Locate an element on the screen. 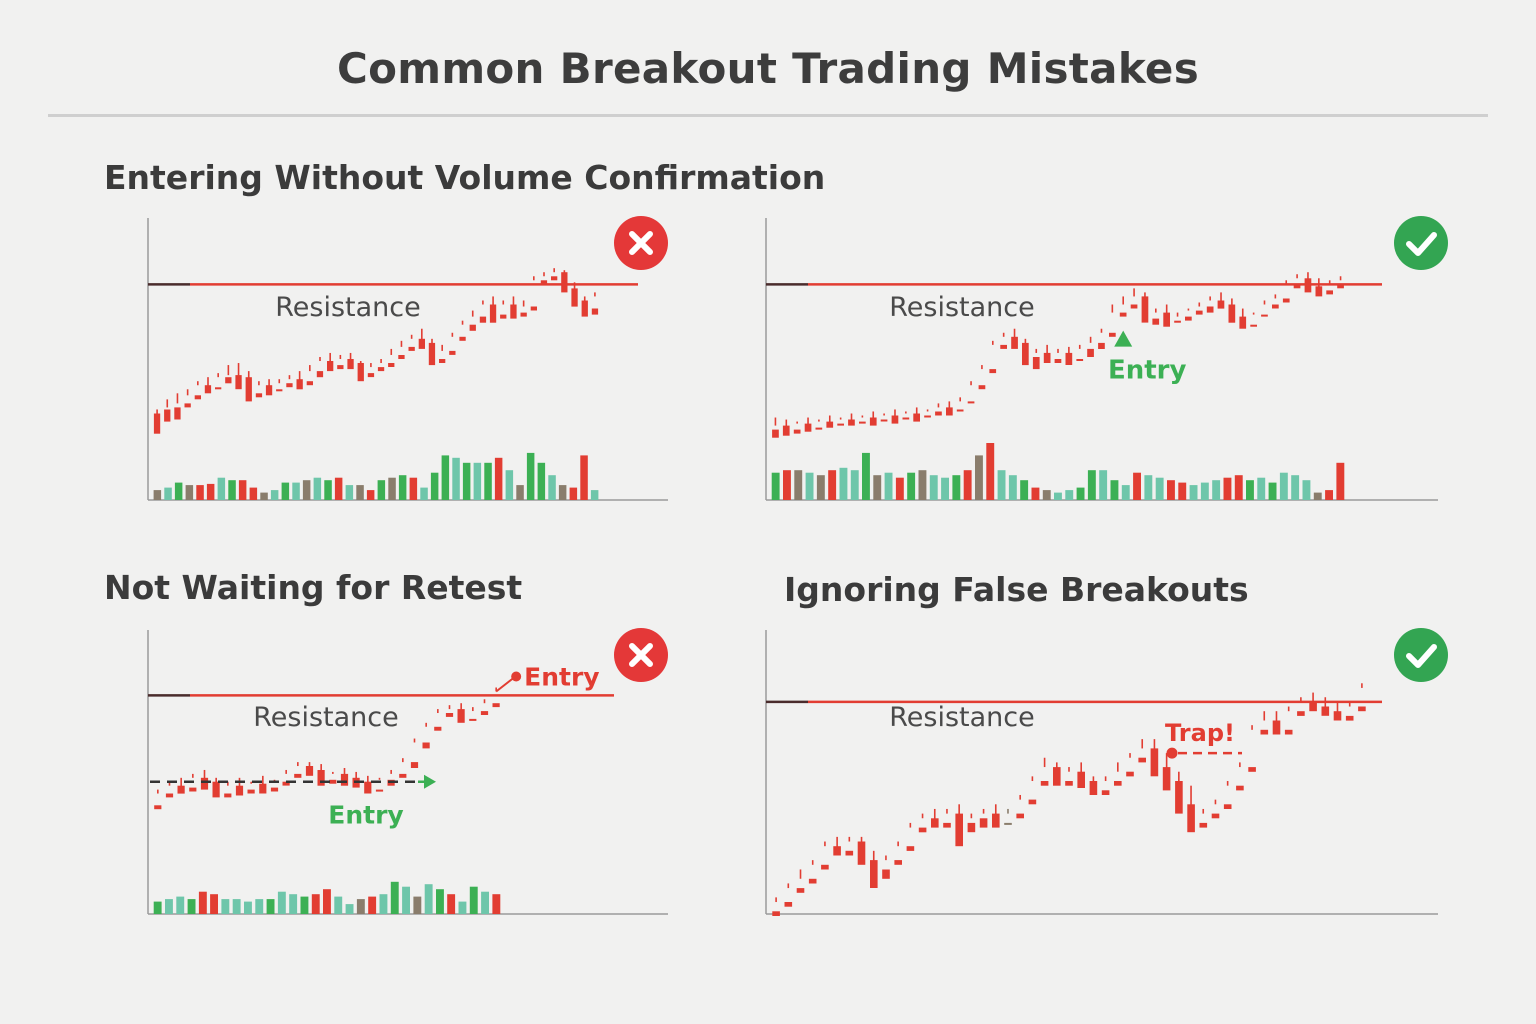 This screenshot has height=1024, width=1536. entry-dot-icon is located at coordinates (516, 676).